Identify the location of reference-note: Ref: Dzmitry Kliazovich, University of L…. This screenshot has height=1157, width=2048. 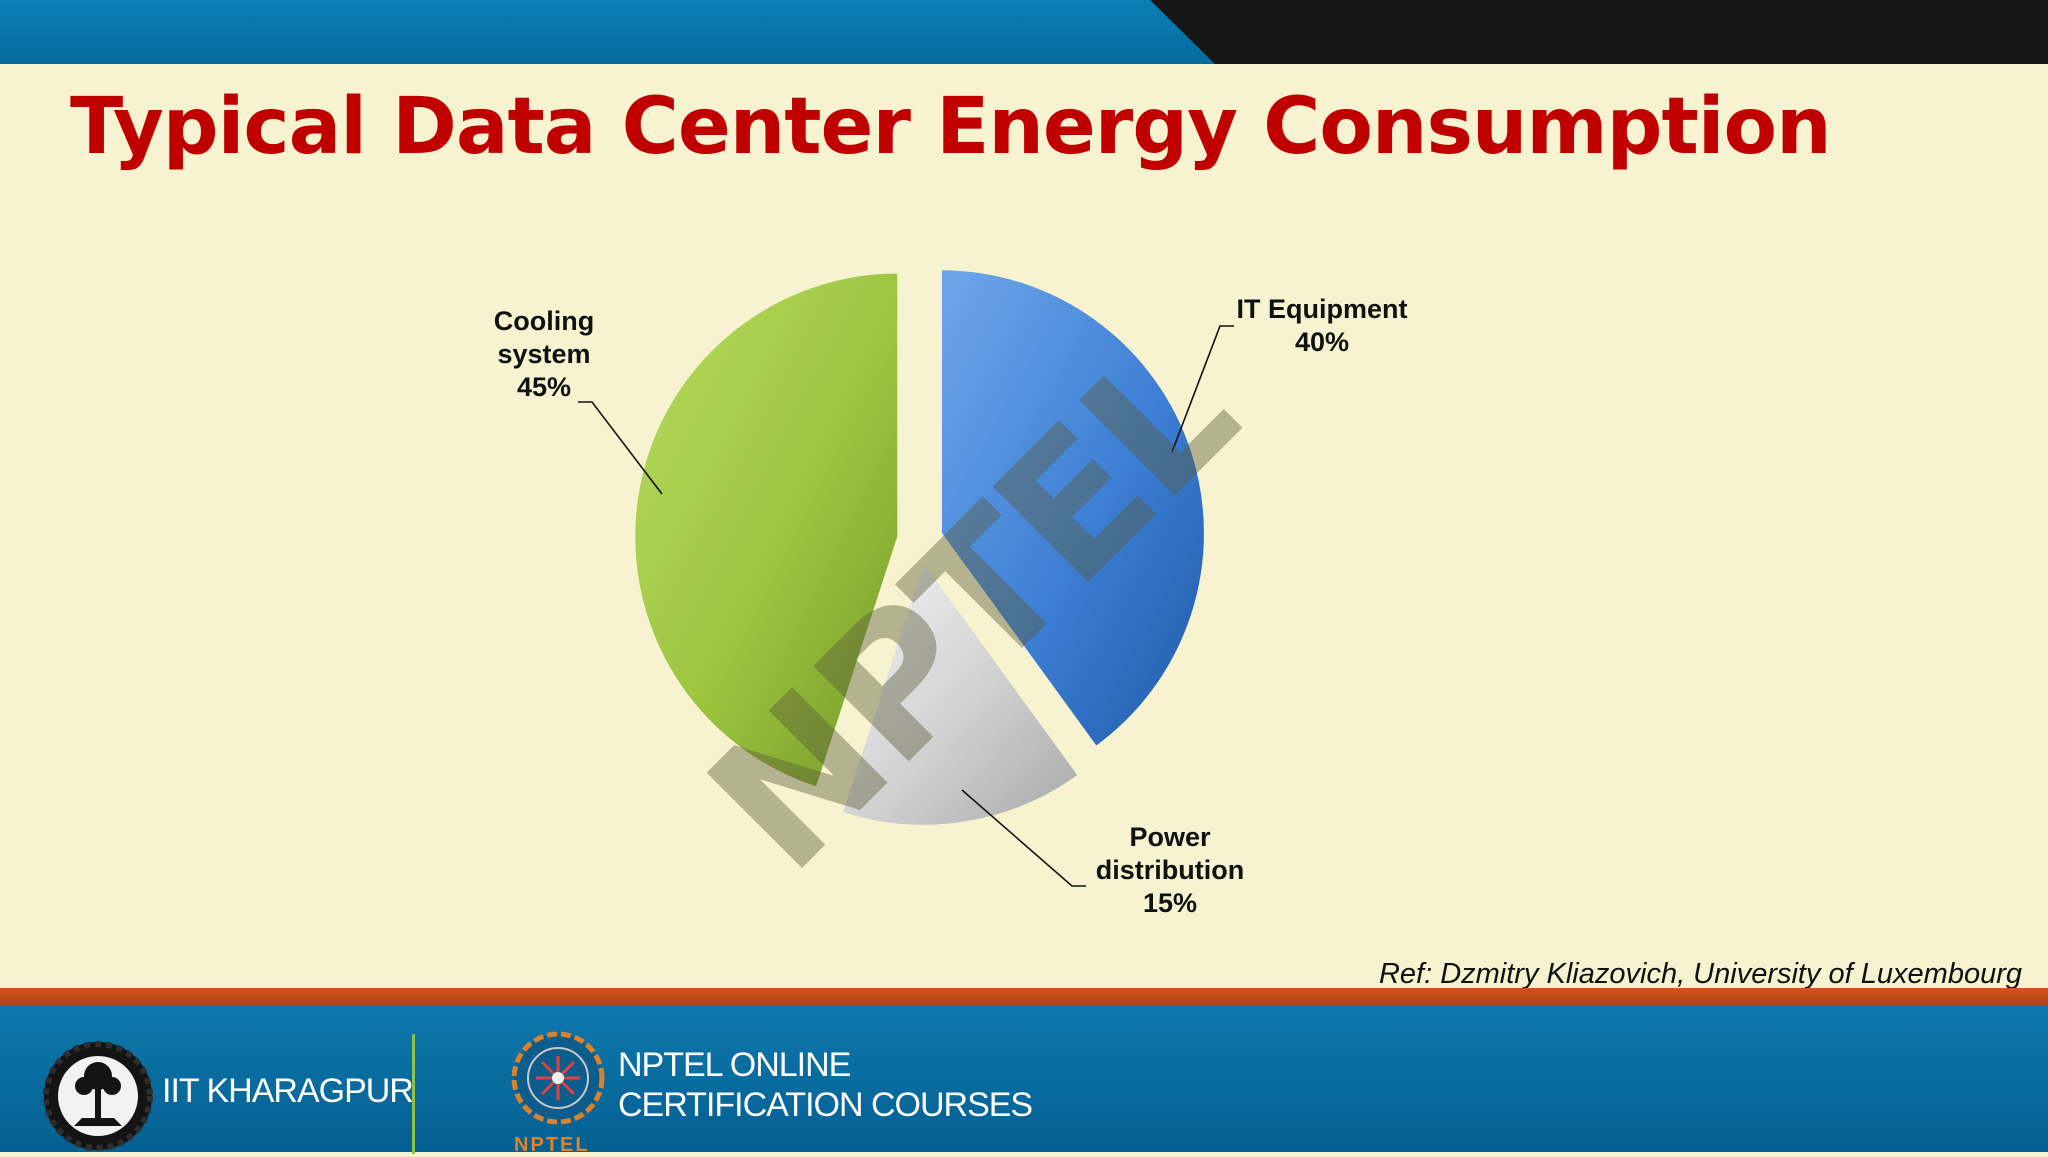
(1700, 974).